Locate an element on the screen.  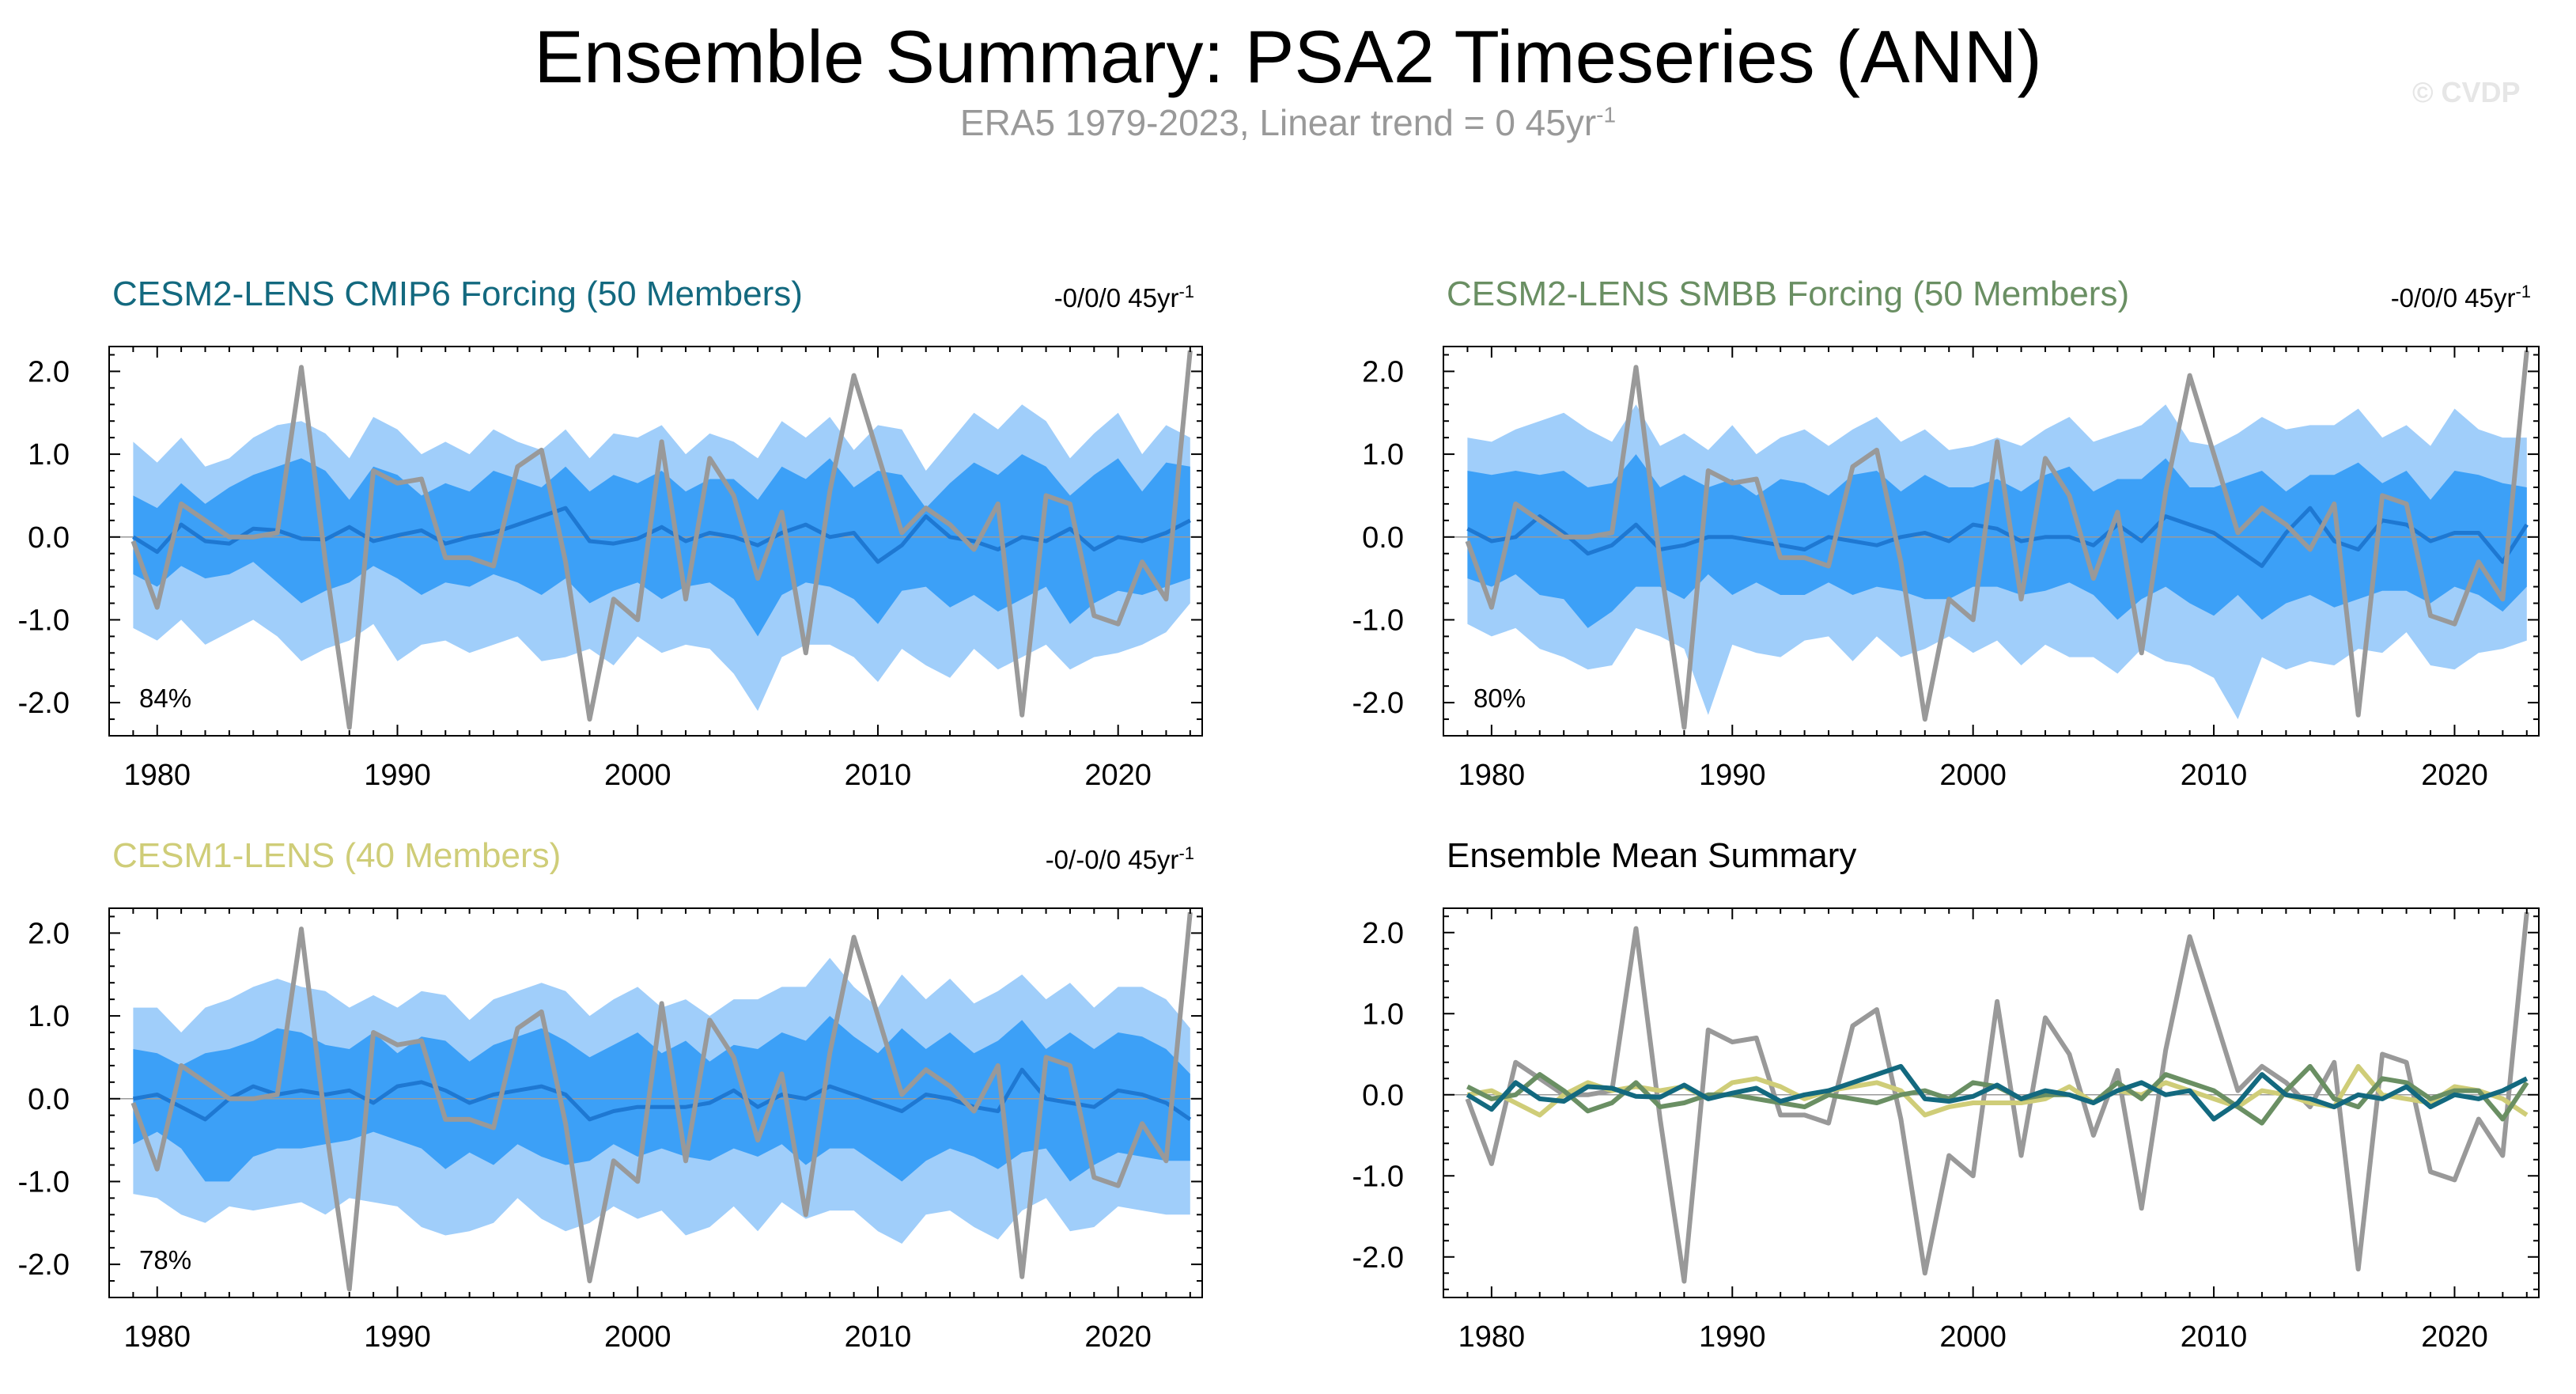
trend-label: -0/-0/0 45yr-1 is located at coordinates (1120, 859).